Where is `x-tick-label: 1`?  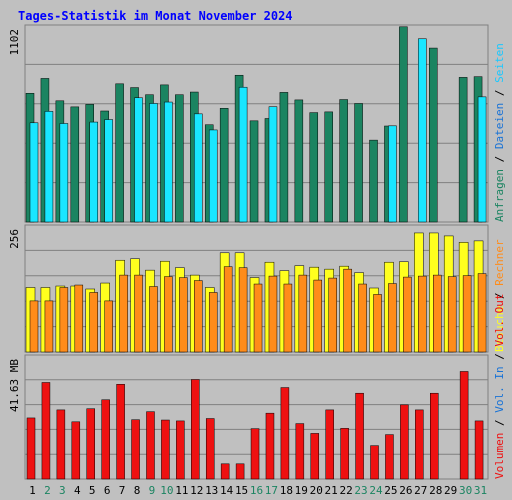 x-tick-label: 1 is located at coordinates (32, 490).